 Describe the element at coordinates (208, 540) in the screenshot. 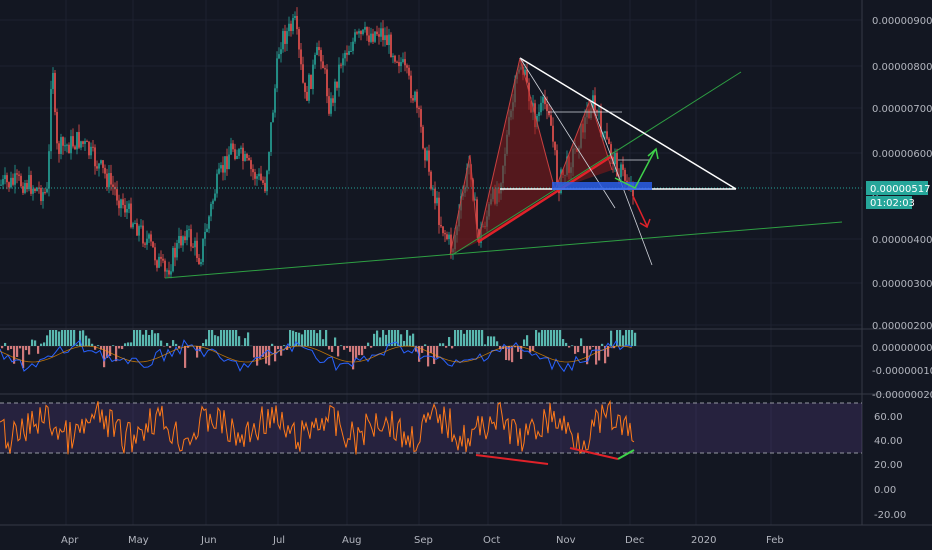

I see `time-label: Jun` at that location.